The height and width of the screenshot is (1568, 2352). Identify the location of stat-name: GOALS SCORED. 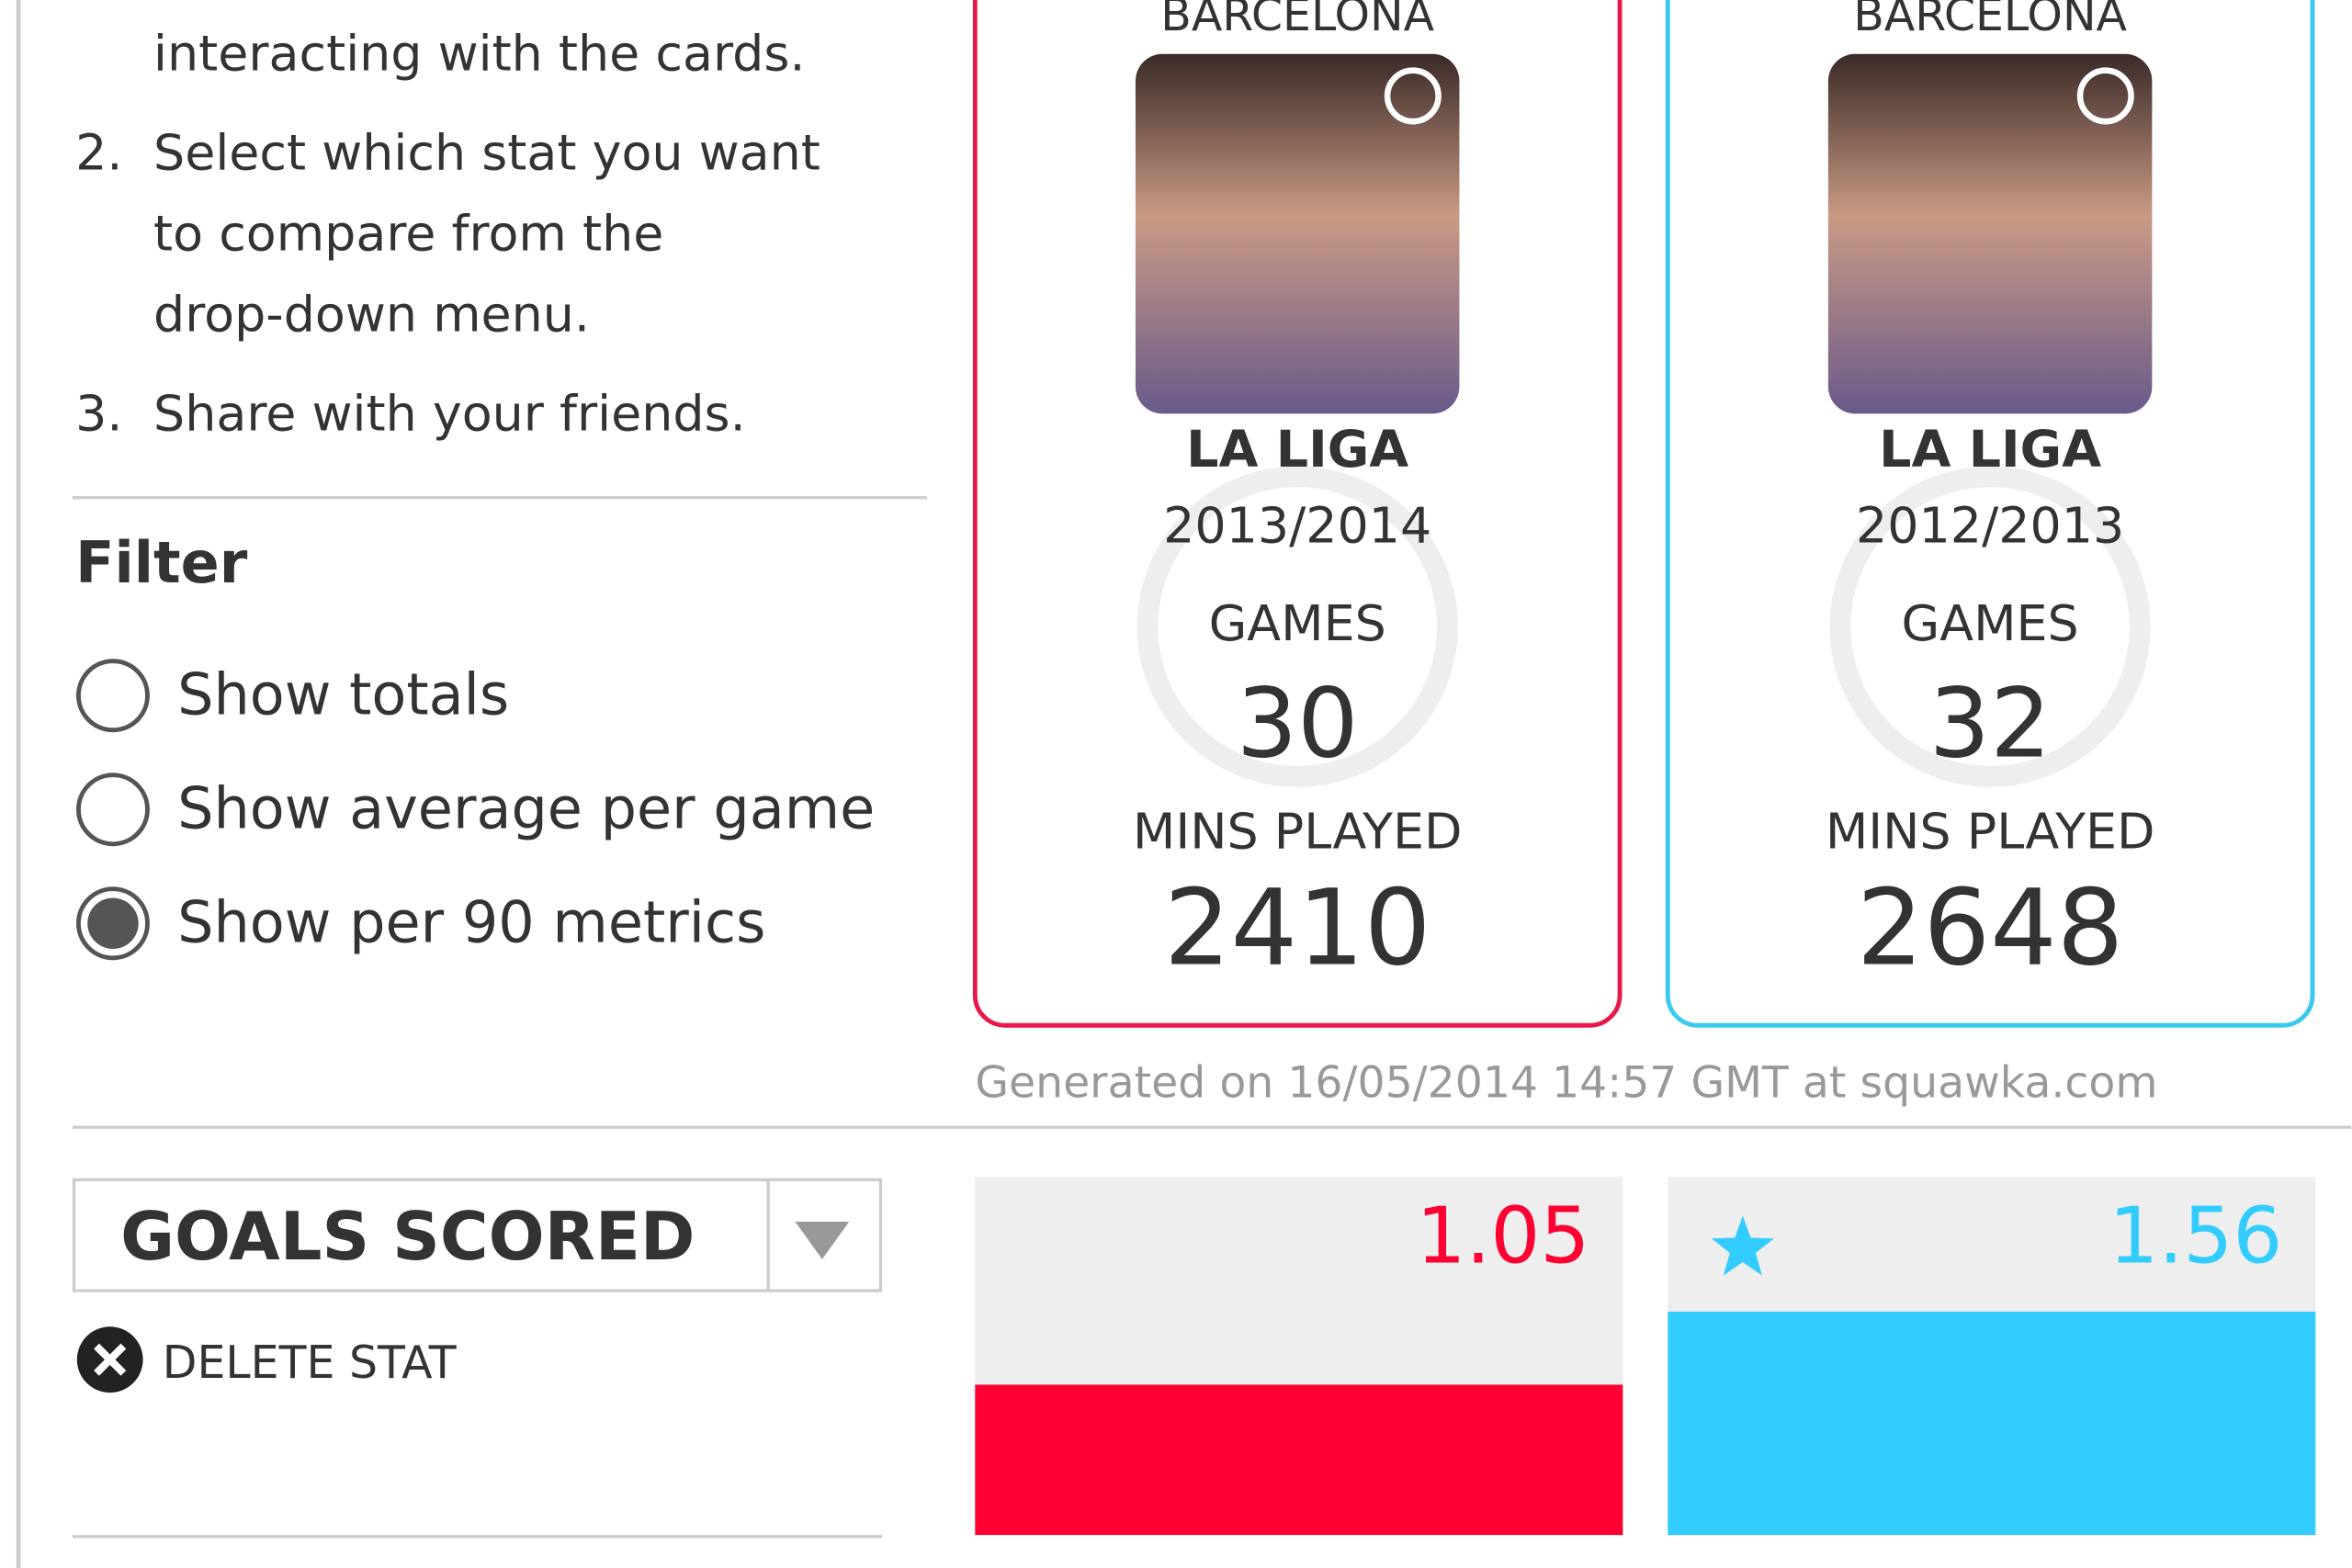
(407, 1236).